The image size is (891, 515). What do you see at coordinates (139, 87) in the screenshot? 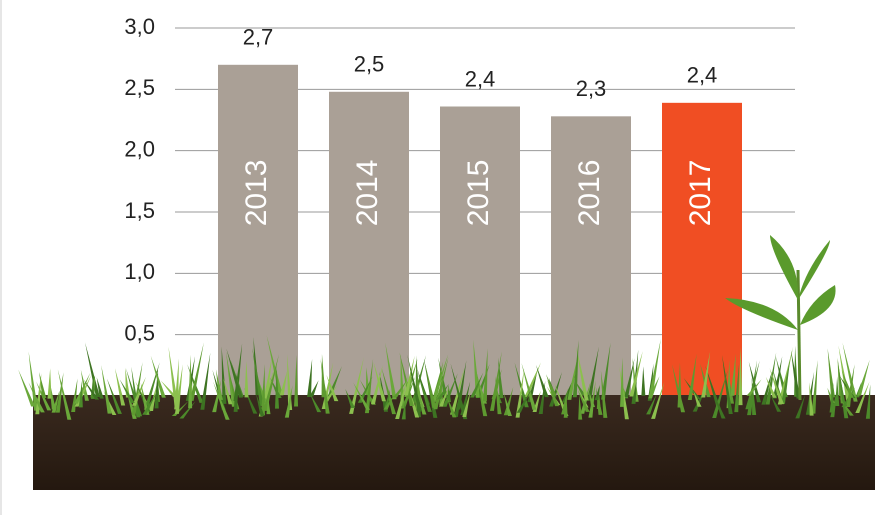
I see `y-tick-label: 2,5` at bounding box center [139, 87].